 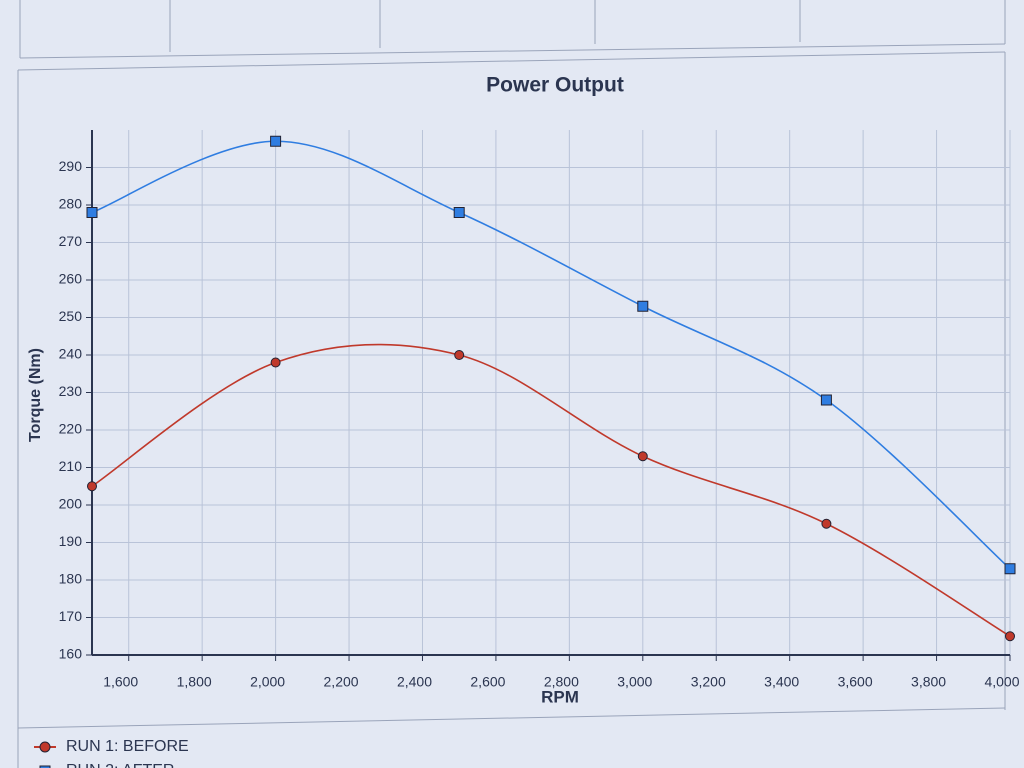 I want to click on x-tick-label: 2,600, so click(x=487, y=682).